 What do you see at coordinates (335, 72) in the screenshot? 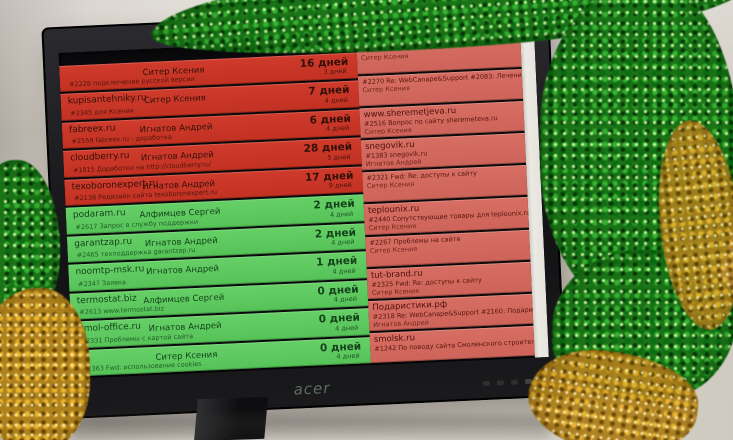
I see `days-secondary: 3 дней` at bounding box center [335, 72].